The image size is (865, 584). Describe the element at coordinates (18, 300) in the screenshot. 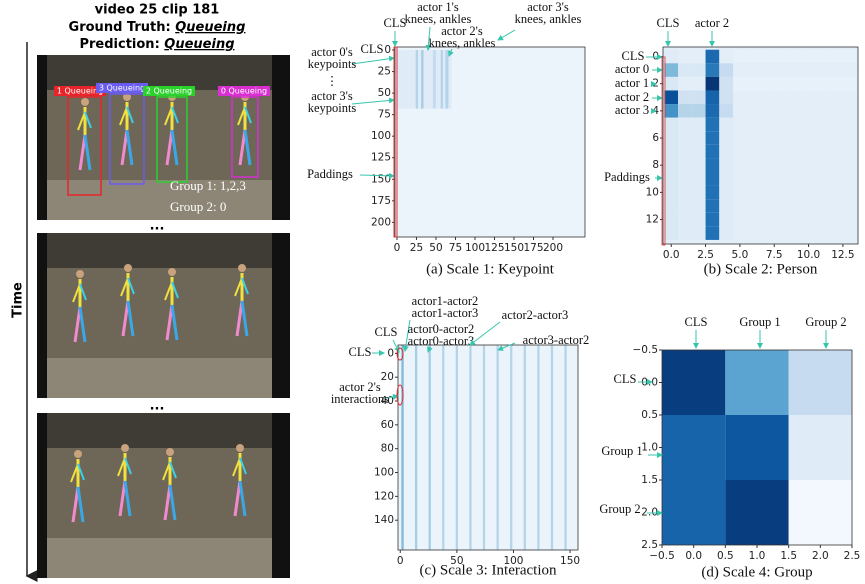

I see `time-label: Time` at that location.